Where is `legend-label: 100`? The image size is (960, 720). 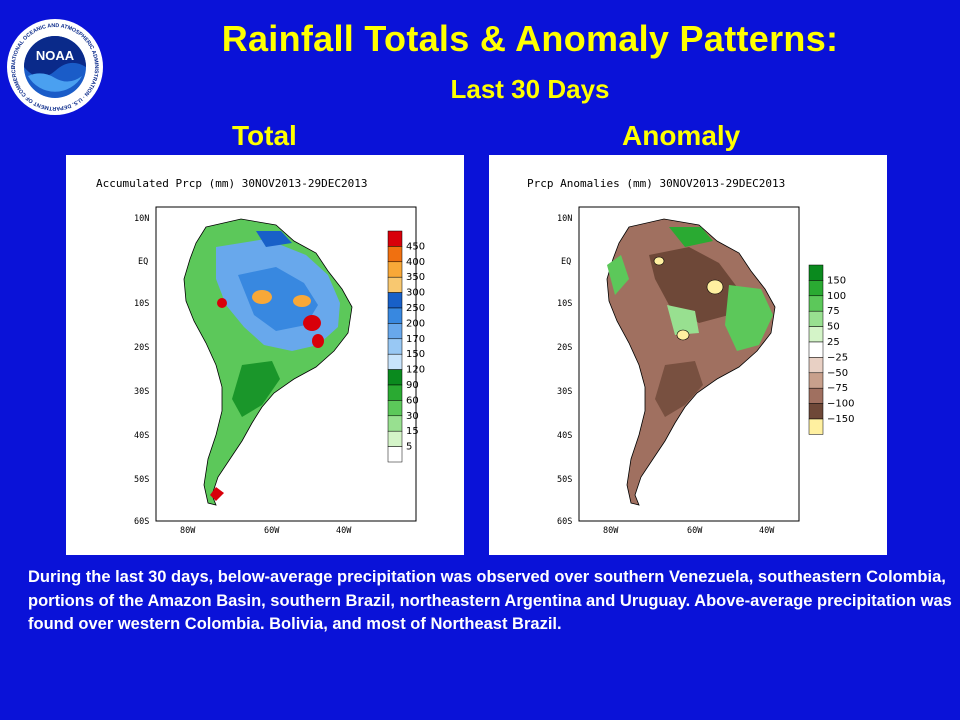 legend-label: 100 is located at coordinates (836, 296).